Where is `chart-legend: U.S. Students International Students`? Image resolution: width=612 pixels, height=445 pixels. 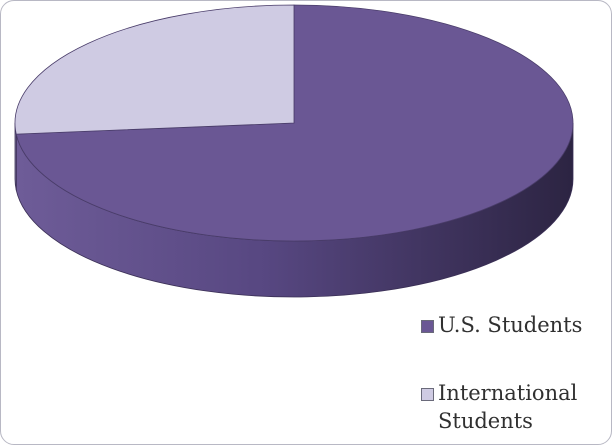 chart-legend: U.S. Students International Students is located at coordinates (513, 373).